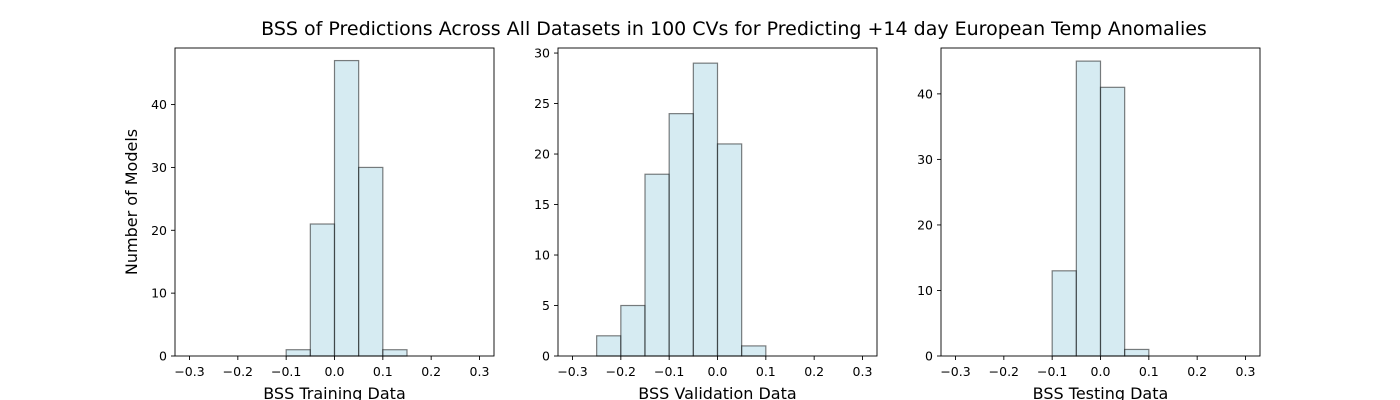 The width and height of the screenshot is (1400, 400). Describe the element at coordinates (863, 371) in the screenshot. I see `x-tick-label-validation-6: 0.3` at that location.